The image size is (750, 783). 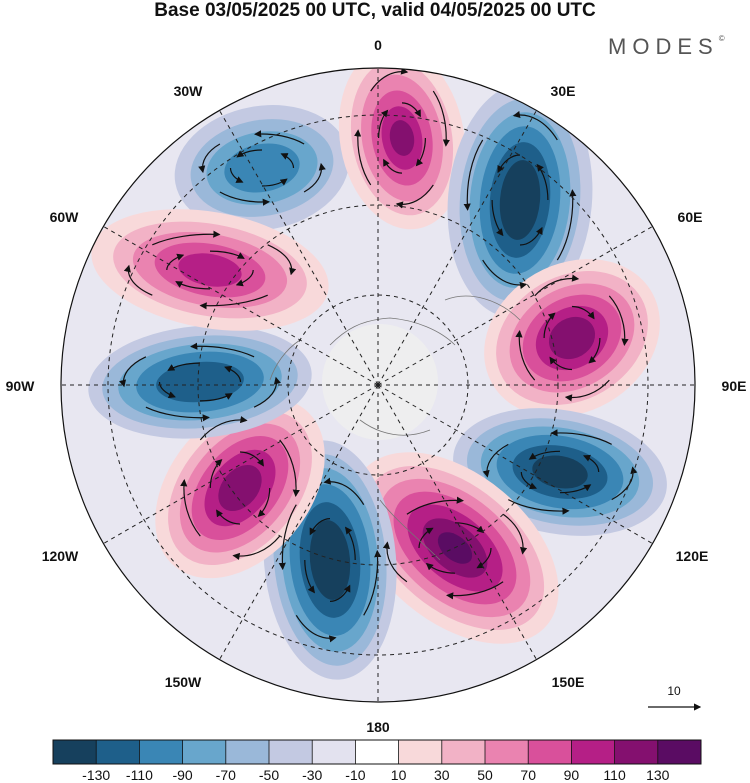 I want to click on coastlines, so click(x=395, y=428).